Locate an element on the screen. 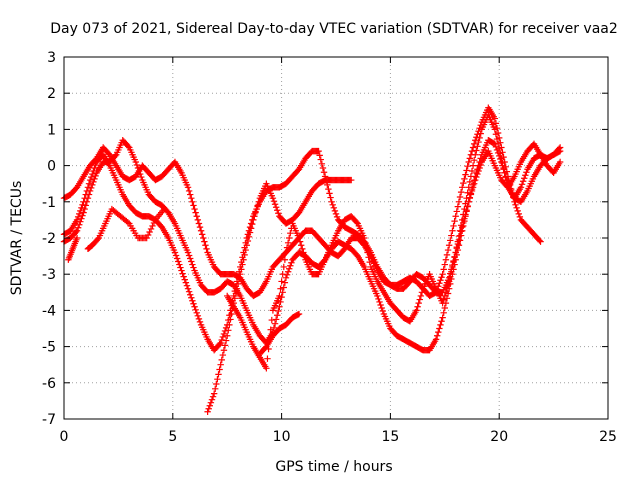 Image resolution: width=640 pixels, height=480 pixels. y-tick-label: 0 is located at coordinates (51, 167).